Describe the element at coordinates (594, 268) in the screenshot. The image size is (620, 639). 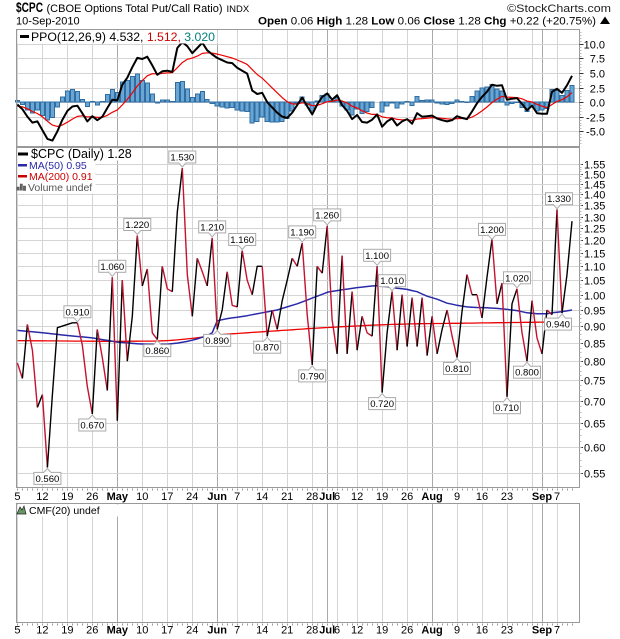
I see `svg-text: 1.10` at that location.